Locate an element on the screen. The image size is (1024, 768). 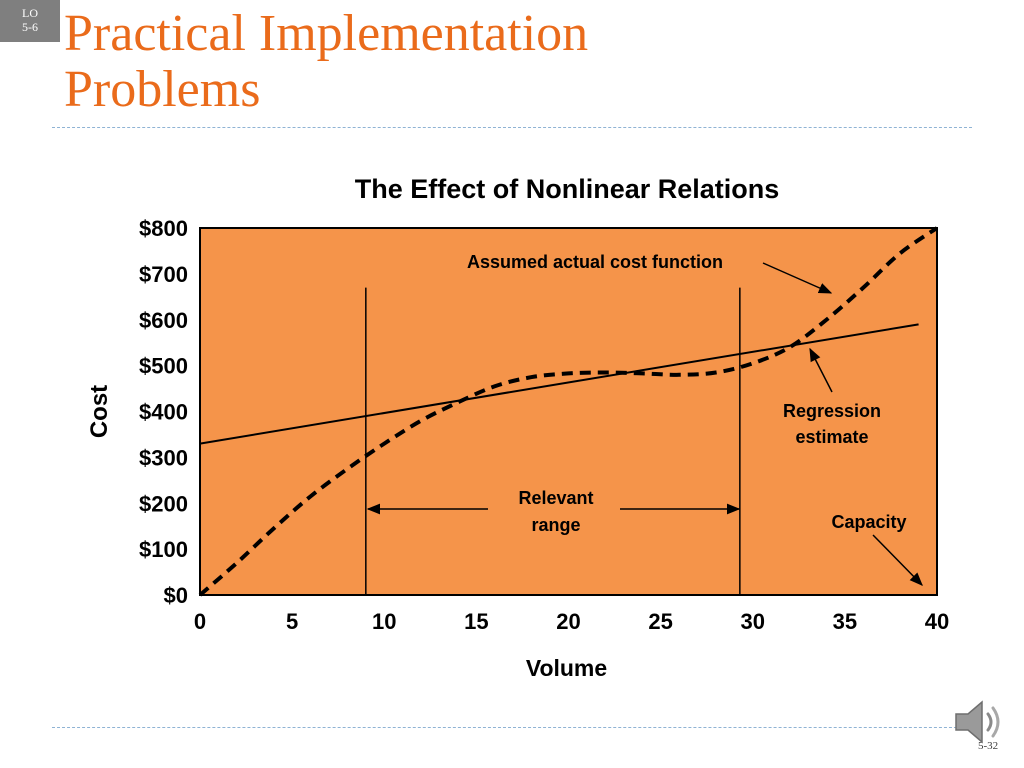
y-tick-label: $100 is located at coordinates (163, 549).